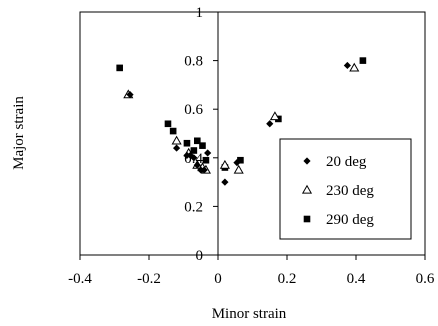  I want to click on y-axis-label: Major strain, so click(19, 133).